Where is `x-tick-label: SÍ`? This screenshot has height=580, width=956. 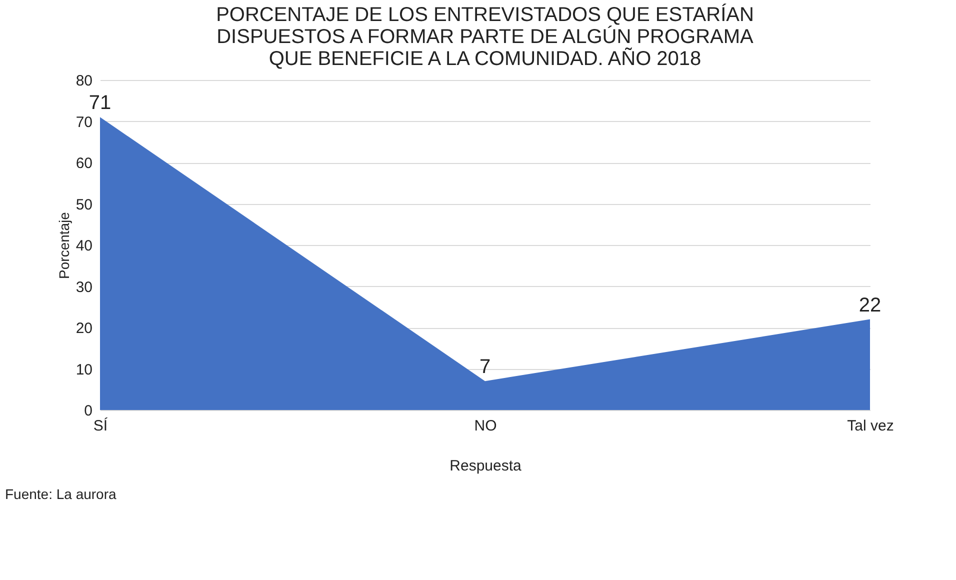
x-tick-label: SÍ is located at coordinates (100, 425).